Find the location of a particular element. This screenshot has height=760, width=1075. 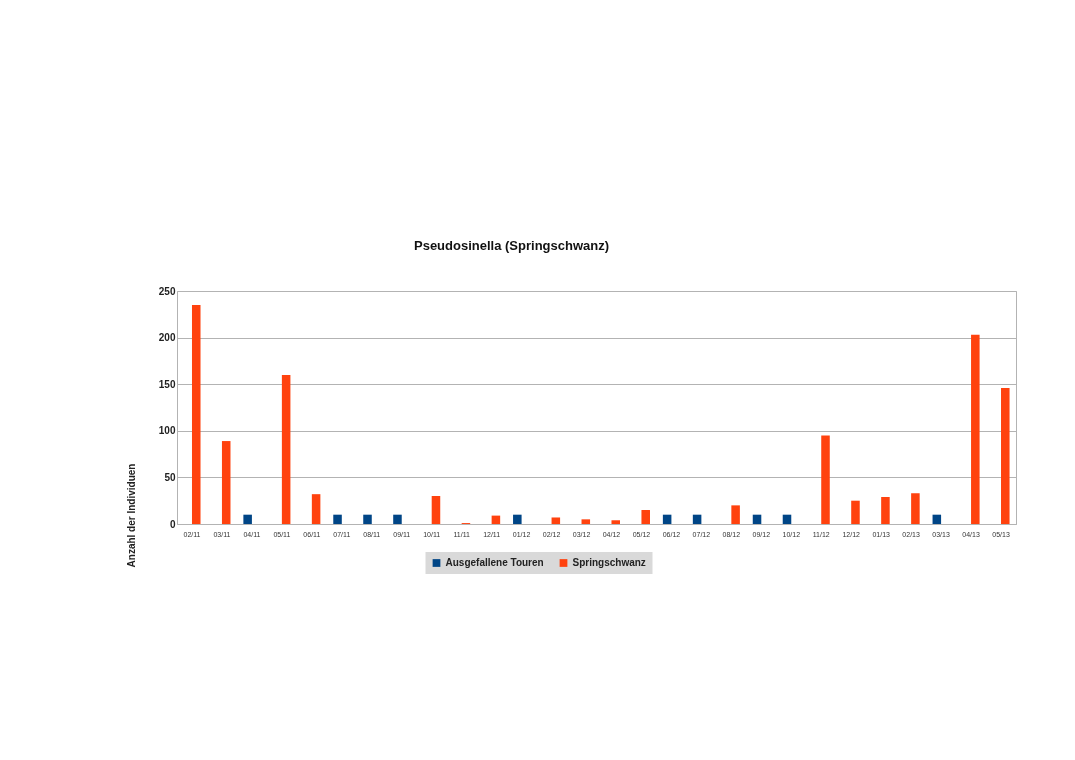

legend-label: Springschwanz is located at coordinates (609, 562).